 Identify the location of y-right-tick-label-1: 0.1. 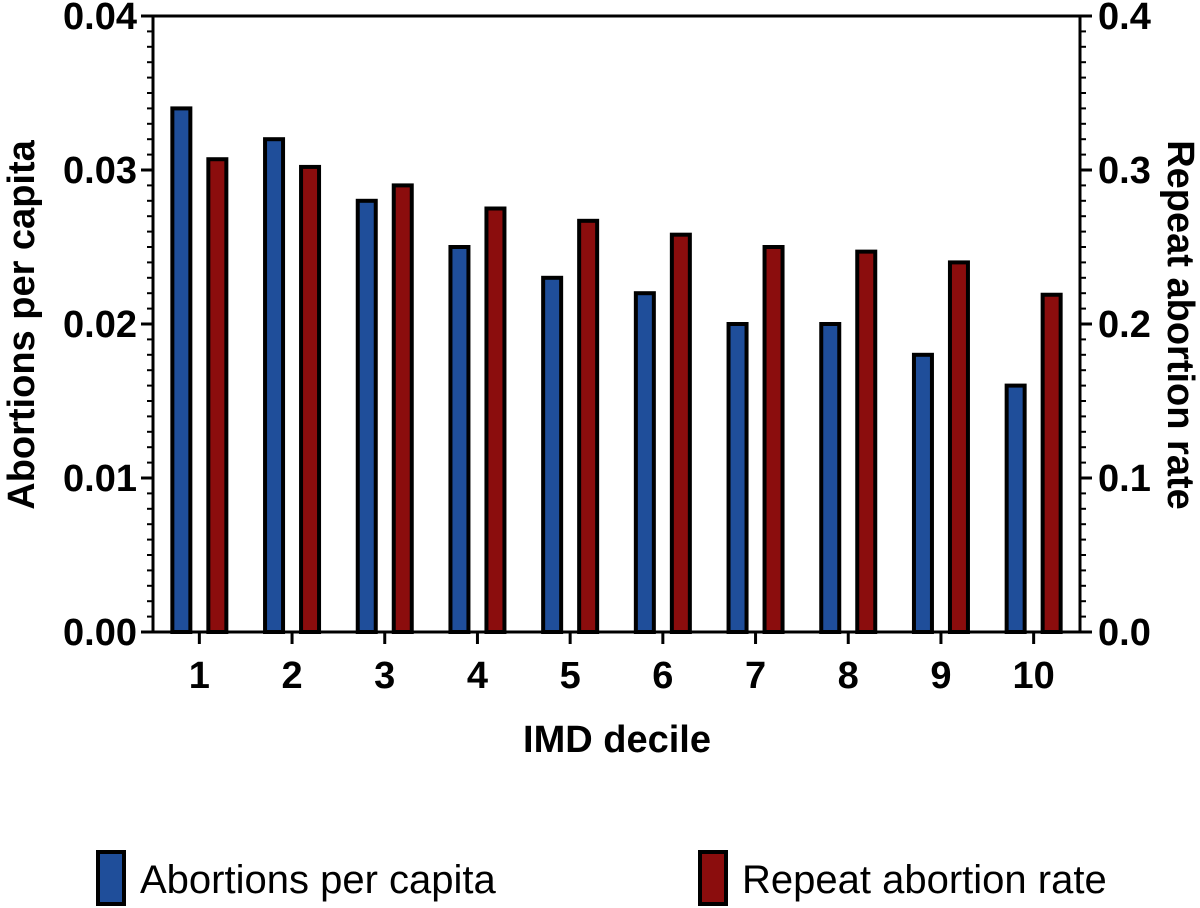
(1124, 479).